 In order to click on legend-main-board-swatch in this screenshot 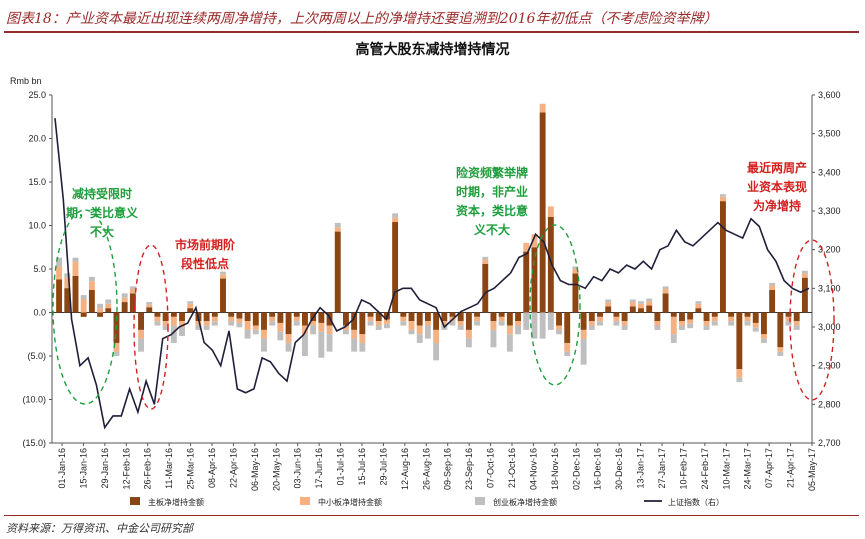, I will do `click(135, 501)`.